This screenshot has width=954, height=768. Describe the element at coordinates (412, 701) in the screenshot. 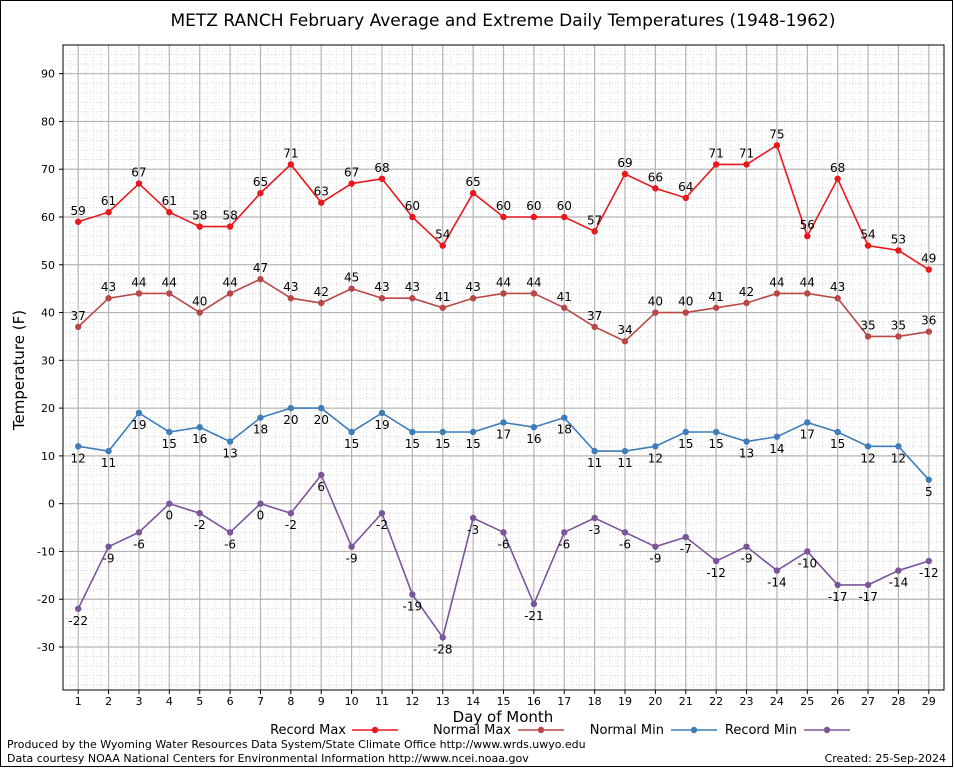

I see `x-tick-label: 12` at that location.